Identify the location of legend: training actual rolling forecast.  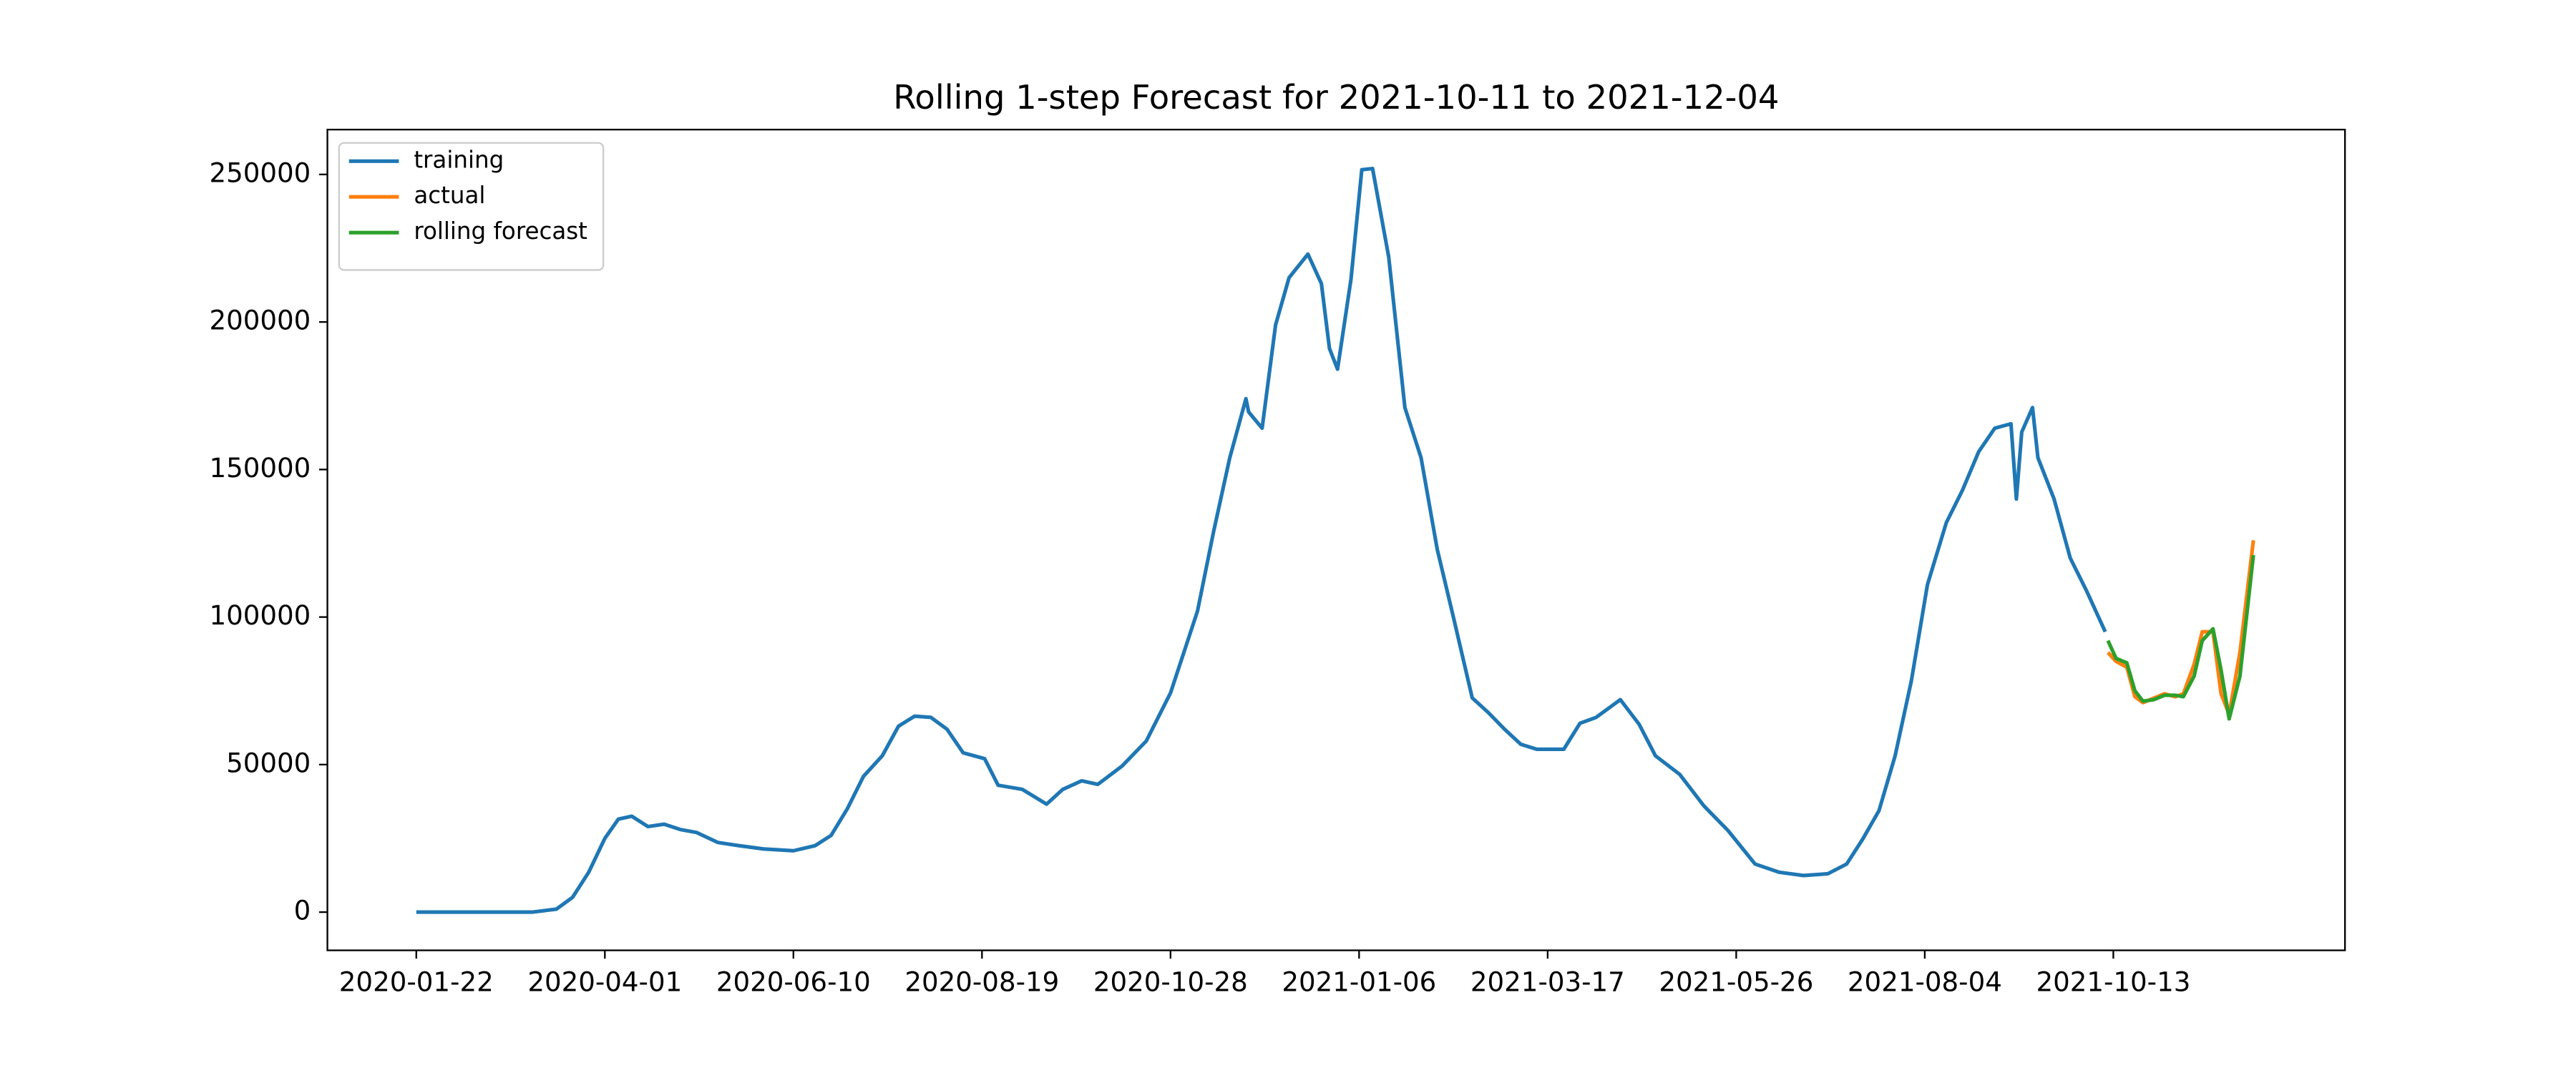
(471, 206).